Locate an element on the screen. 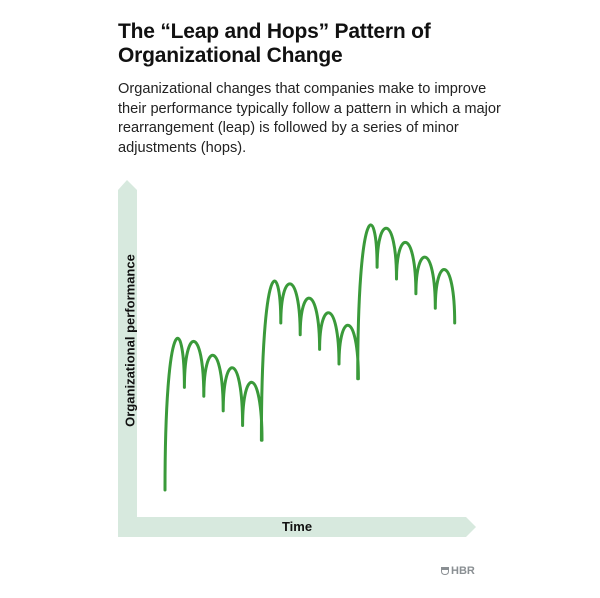  brand-text: HBR is located at coordinates (463, 571).